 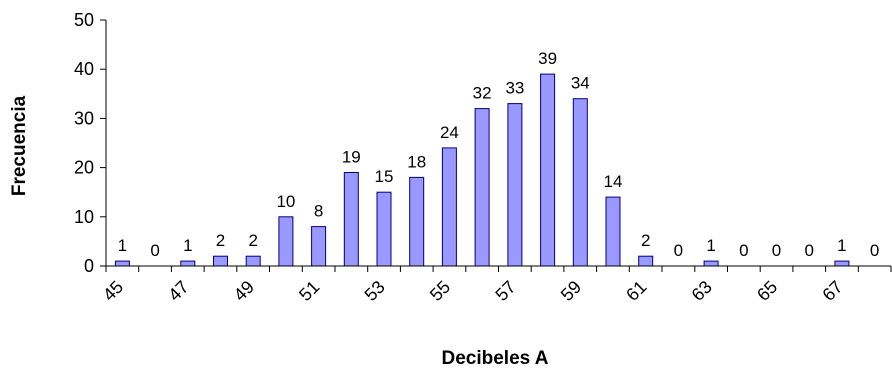 I want to click on data-label-53: 15, so click(x=384, y=176).